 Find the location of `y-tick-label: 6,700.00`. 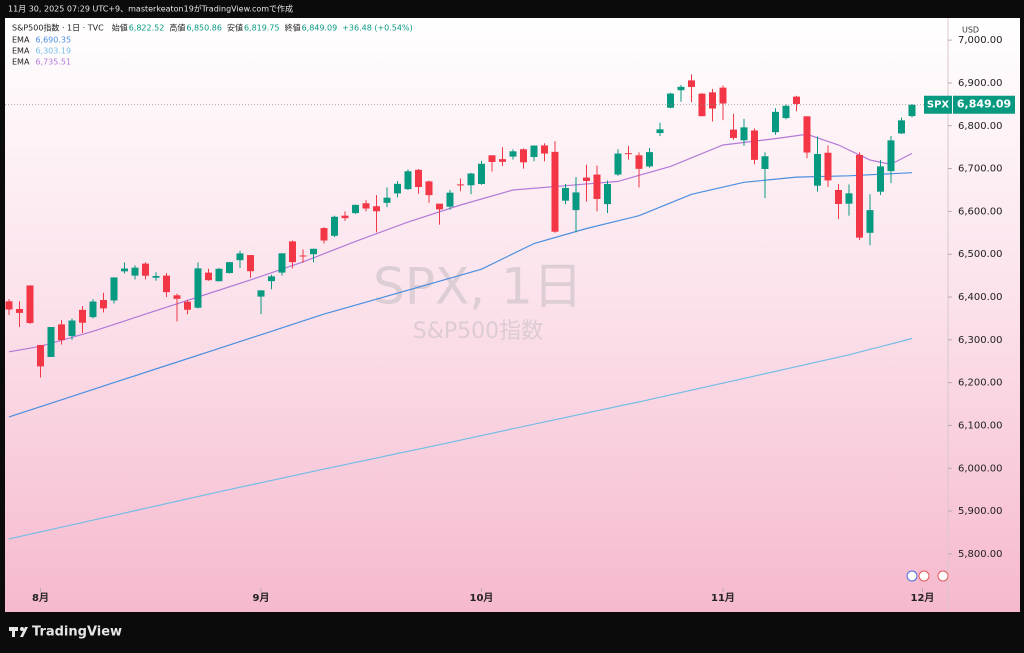

y-tick-label: 6,700.00 is located at coordinates (980, 169).